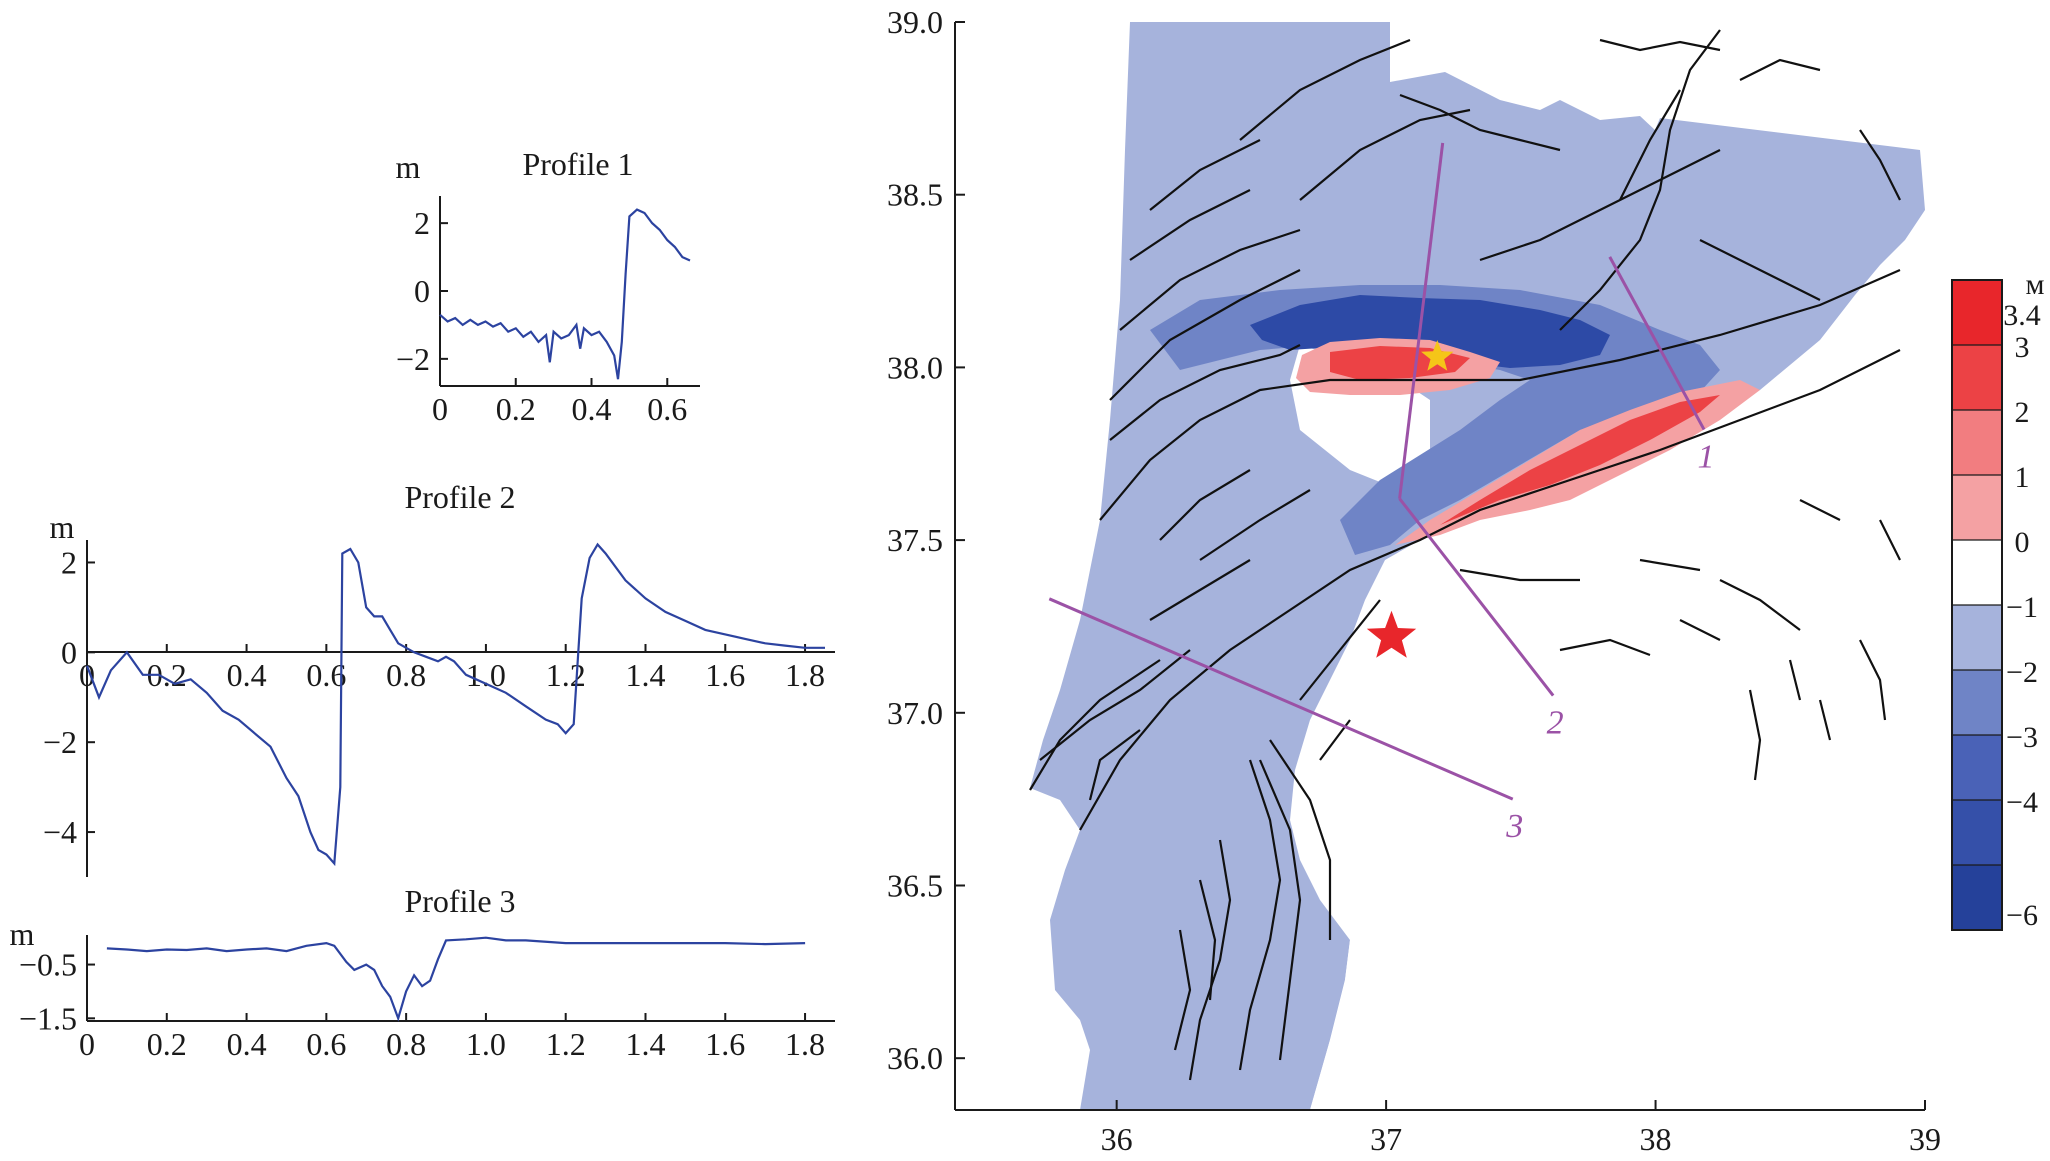 The image size is (2050, 1161). I want to click on colorbar-tick-label: 1, so click(2022, 477).